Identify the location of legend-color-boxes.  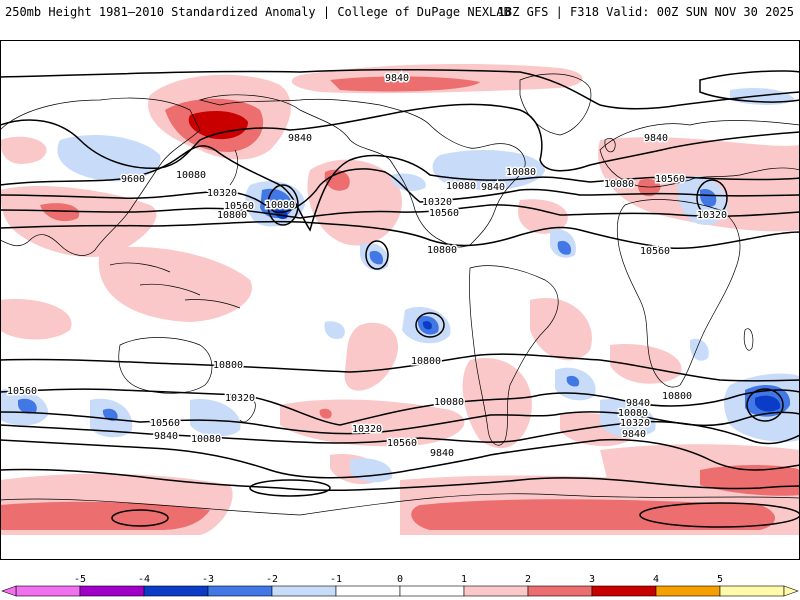
(400, 591).